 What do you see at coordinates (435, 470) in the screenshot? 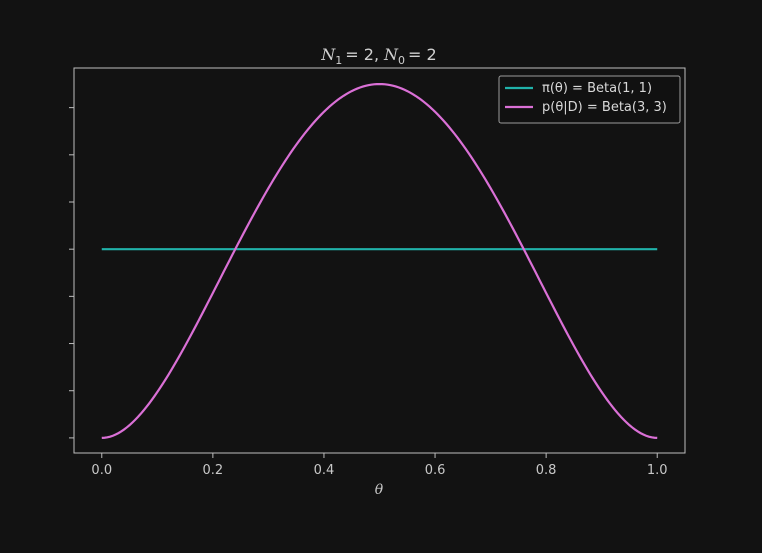
I see `x-tick-label: 0.6` at bounding box center [435, 470].